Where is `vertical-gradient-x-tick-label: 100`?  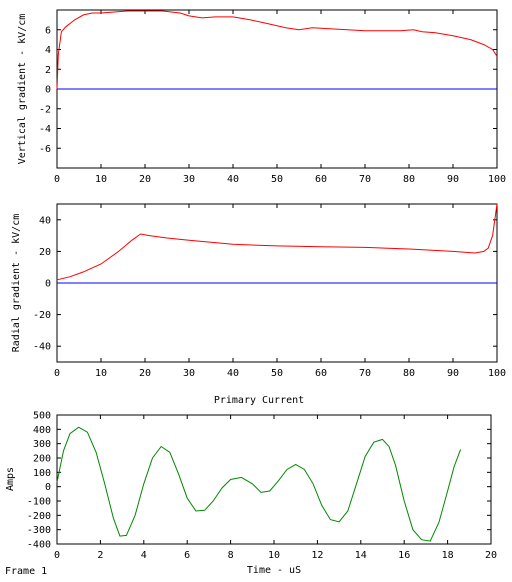
vertical-gradient-x-tick-label: 100 is located at coordinates (497, 179).